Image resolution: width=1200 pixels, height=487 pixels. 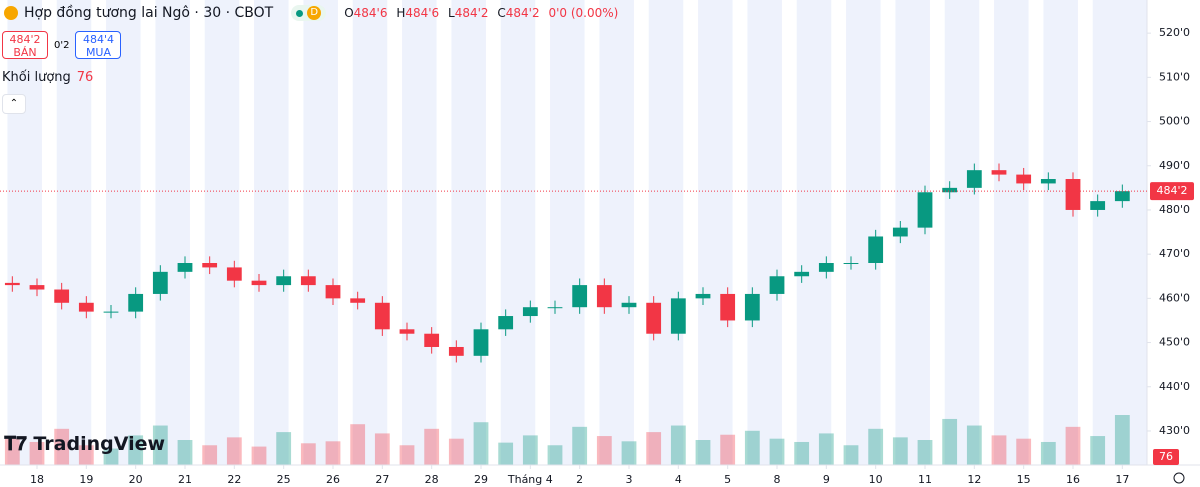 What do you see at coordinates (234, 479) in the screenshot?
I see `x-tick-label: 22` at bounding box center [234, 479].